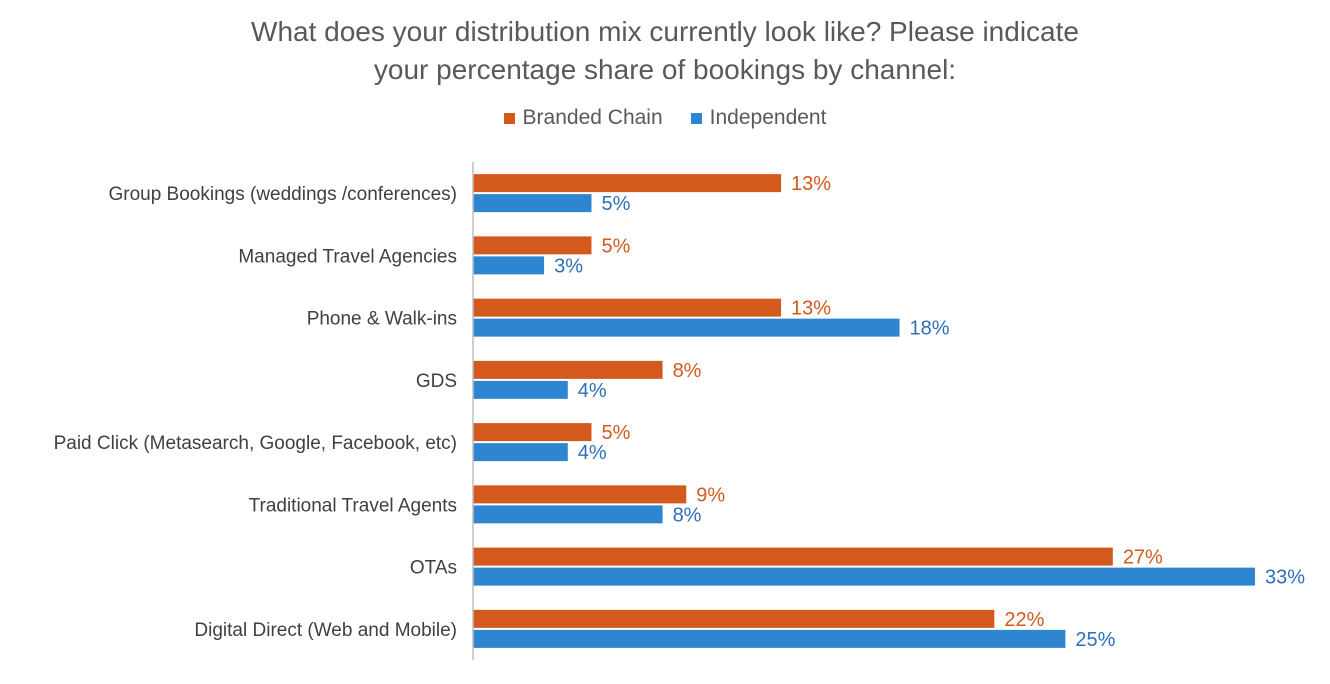 The height and width of the screenshot is (684, 1330). I want to click on category-label: Traditional Travel Agents, so click(353, 505).